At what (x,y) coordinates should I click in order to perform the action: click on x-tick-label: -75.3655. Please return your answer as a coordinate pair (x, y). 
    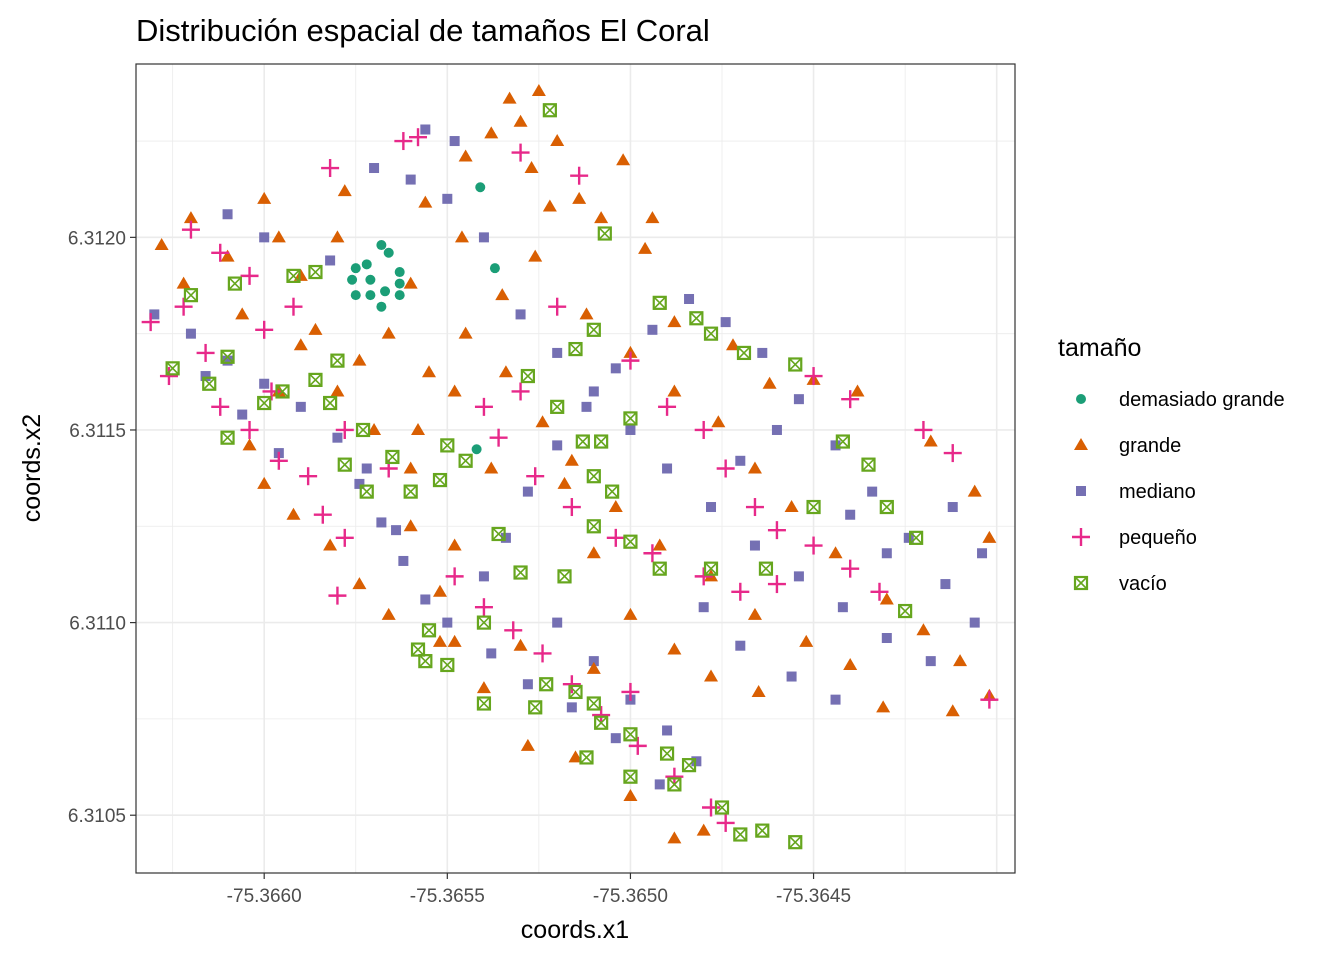
    Looking at the image, I should click on (447, 896).